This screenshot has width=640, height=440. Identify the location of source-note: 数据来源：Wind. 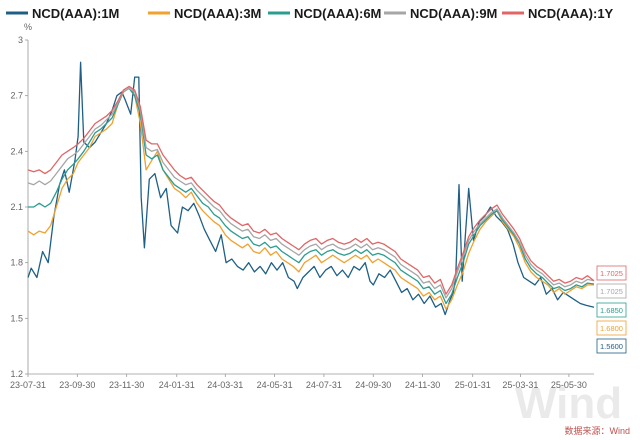
(597, 430).